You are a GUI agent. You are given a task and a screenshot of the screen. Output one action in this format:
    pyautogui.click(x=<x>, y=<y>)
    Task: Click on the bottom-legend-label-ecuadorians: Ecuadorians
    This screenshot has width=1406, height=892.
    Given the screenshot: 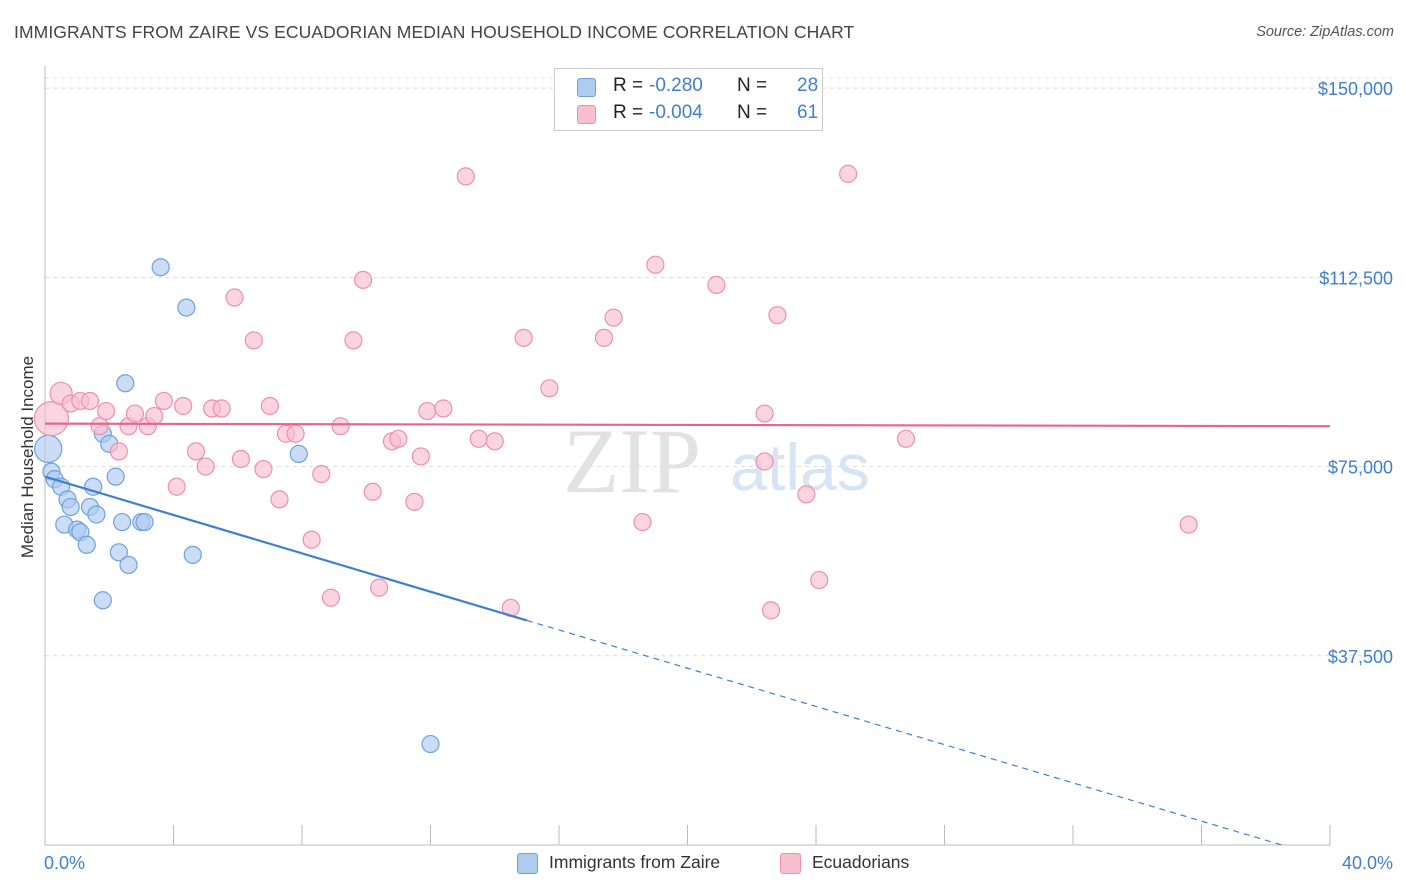 What is the action you would take?
    pyautogui.click(x=861, y=862)
    